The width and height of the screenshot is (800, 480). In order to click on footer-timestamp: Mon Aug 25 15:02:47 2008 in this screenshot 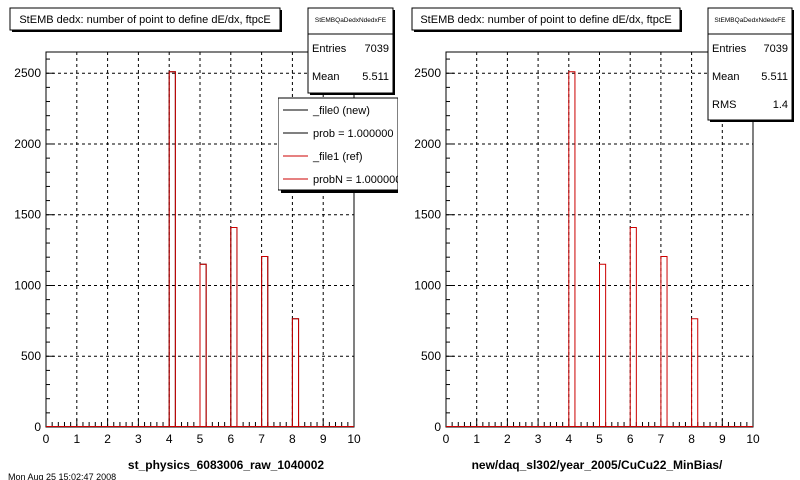, I will do `click(62, 476)`.